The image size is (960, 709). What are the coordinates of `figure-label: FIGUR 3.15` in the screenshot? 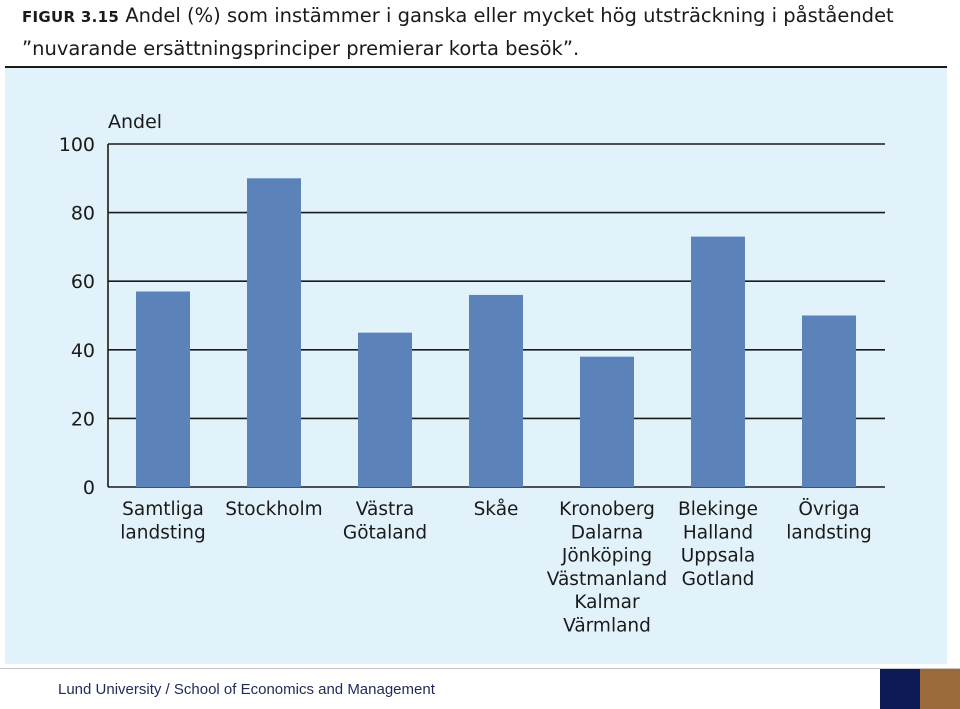 It's located at (71, 17).